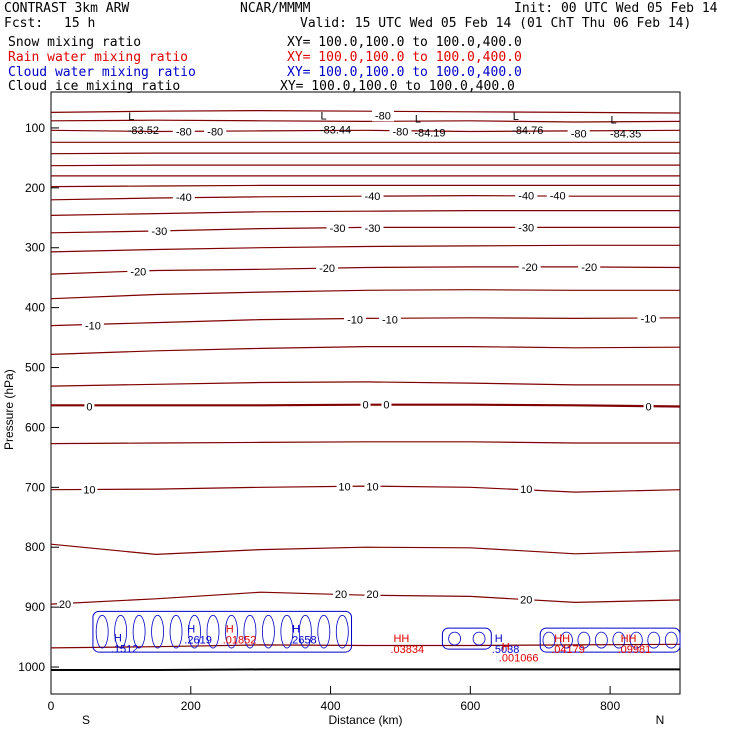  Describe the element at coordinates (31, 667) in the screenshot. I see `y-tick-label: 1000` at that location.